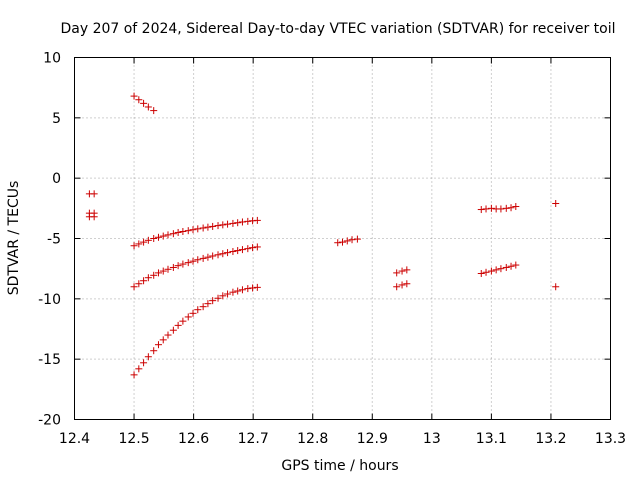 This screenshot has height=480, width=640. What do you see at coordinates (49, 360) in the screenshot?
I see `y-tick-label: -15` at bounding box center [49, 360].